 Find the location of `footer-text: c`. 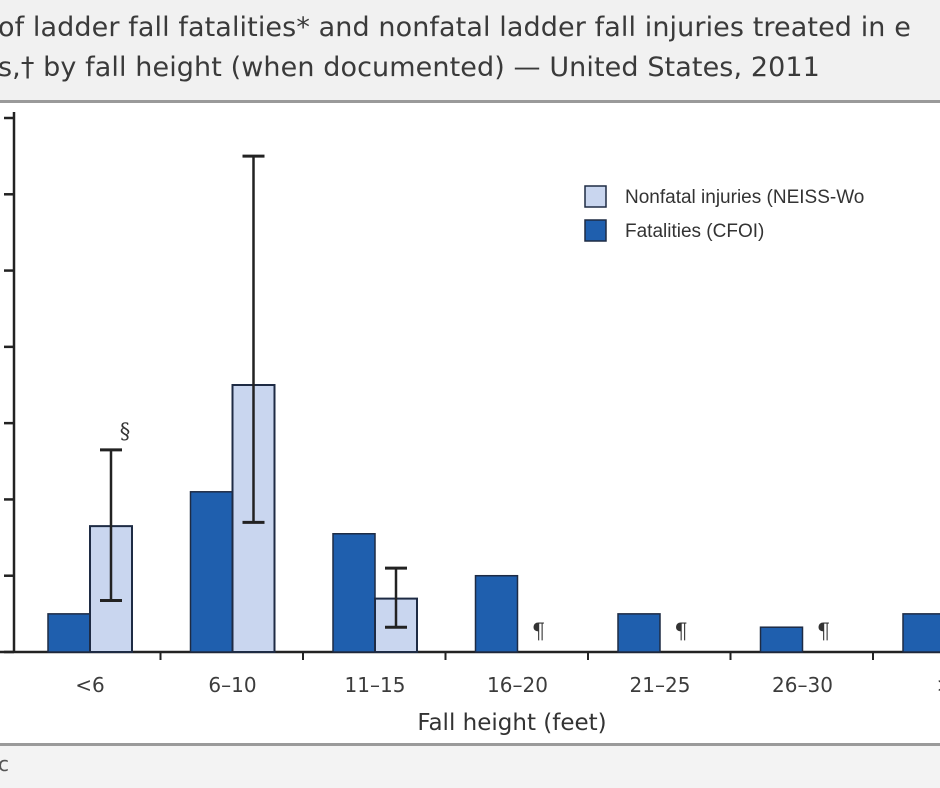

footer-text: c is located at coordinates (4, 764).